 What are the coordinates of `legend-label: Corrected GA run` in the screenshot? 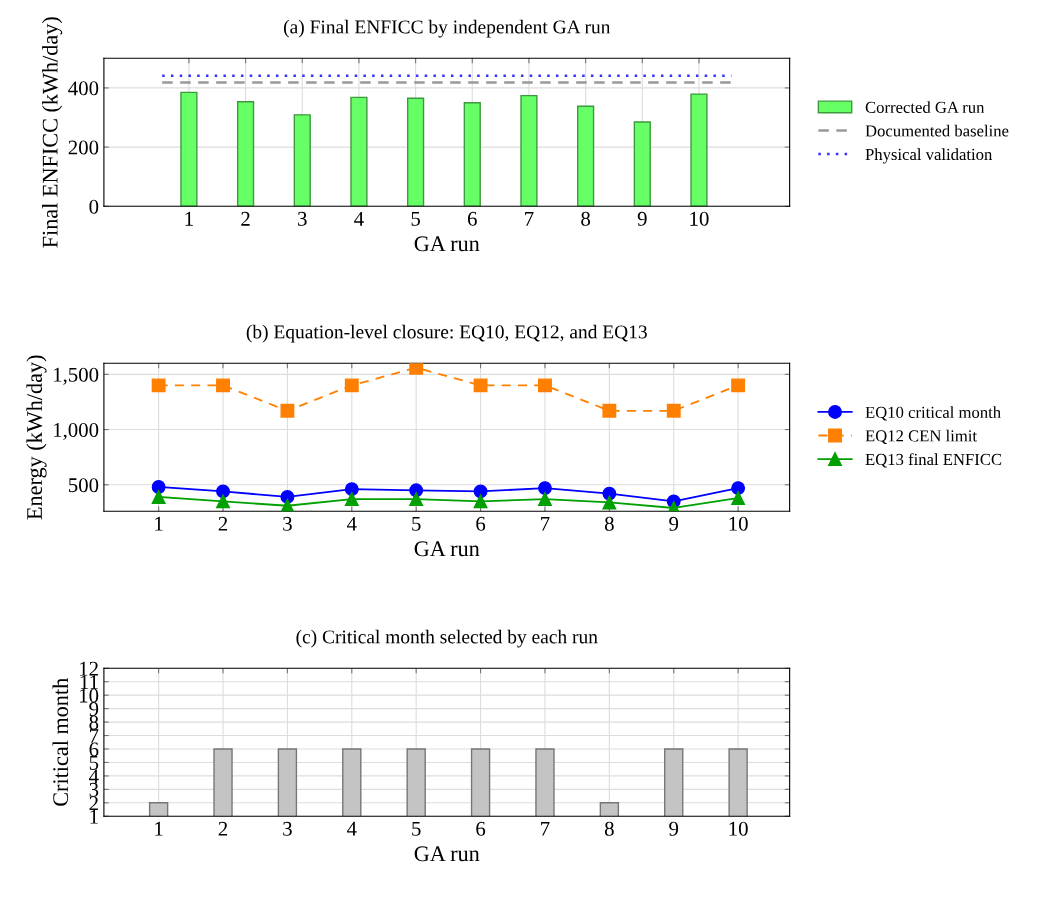 It's located at (925, 107).